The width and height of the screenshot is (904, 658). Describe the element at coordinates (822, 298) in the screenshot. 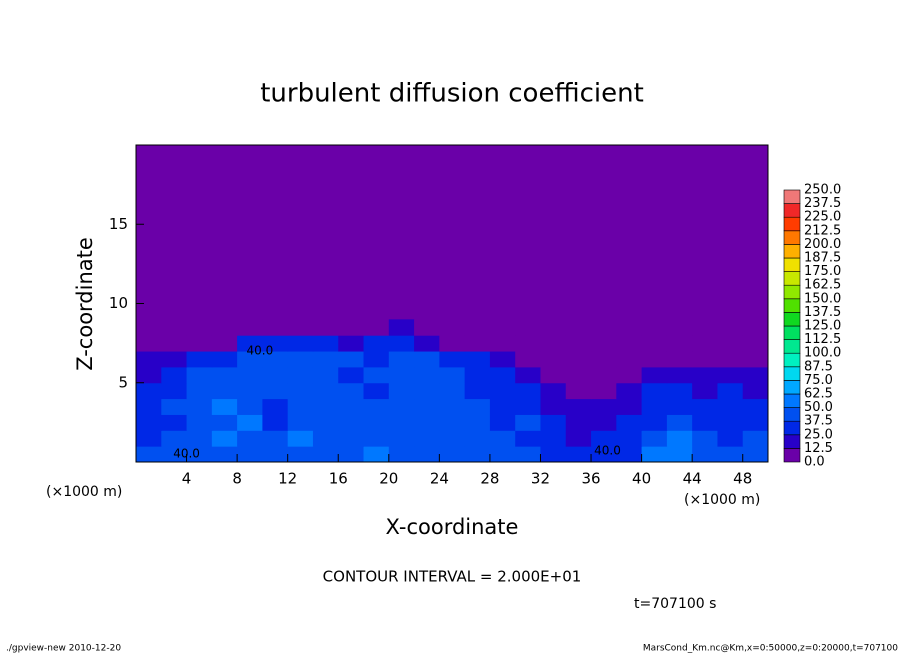

I see `colorbar-label: 150.0` at that location.